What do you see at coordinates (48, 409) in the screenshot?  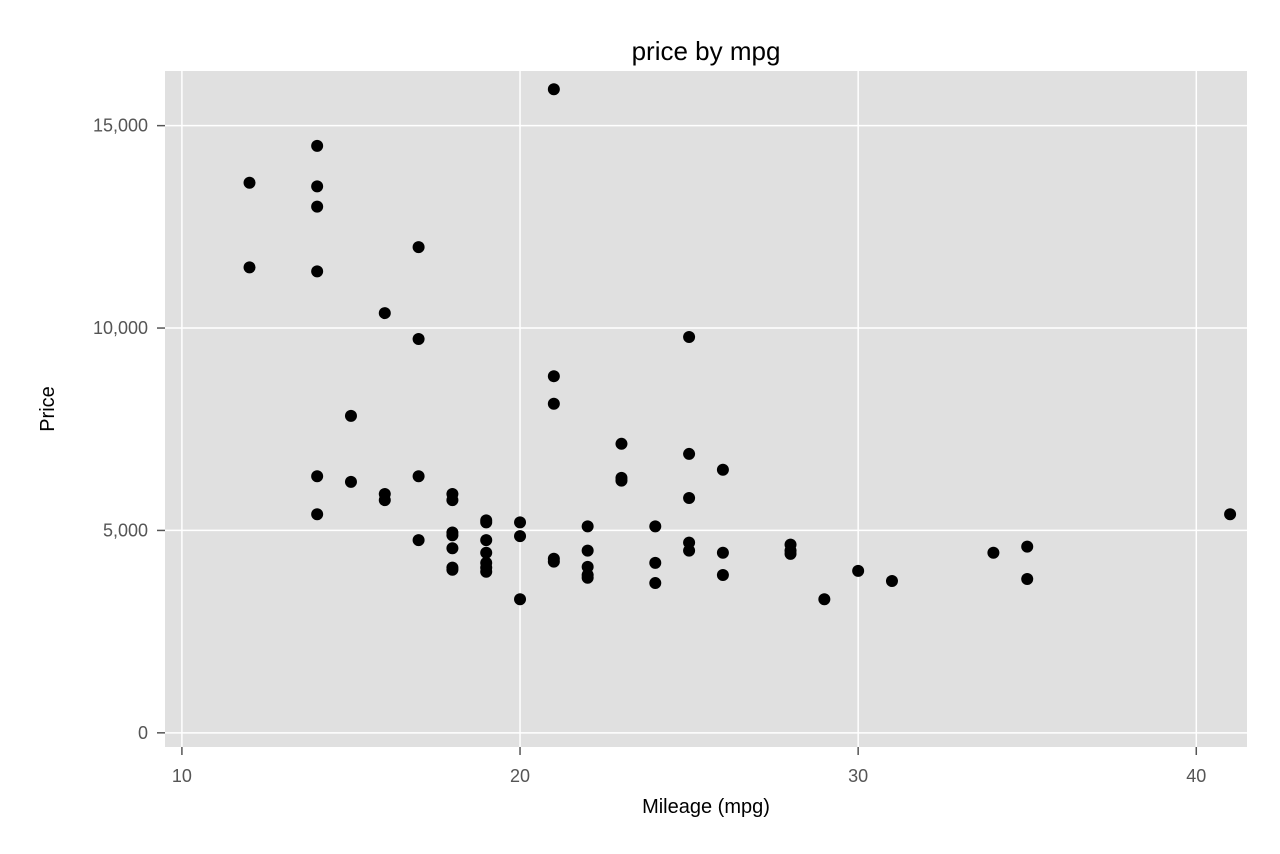 I see `y-axis-label: Price` at bounding box center [48, 409].